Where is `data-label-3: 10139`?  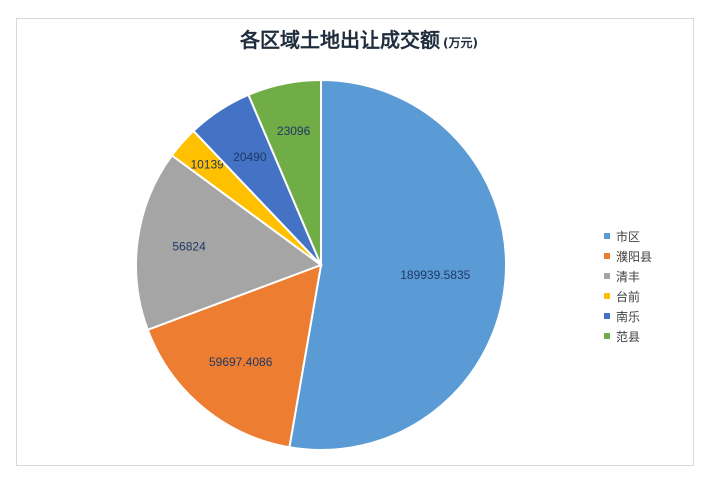
data-label-3: 10139 is located at coordinates (207, 165).